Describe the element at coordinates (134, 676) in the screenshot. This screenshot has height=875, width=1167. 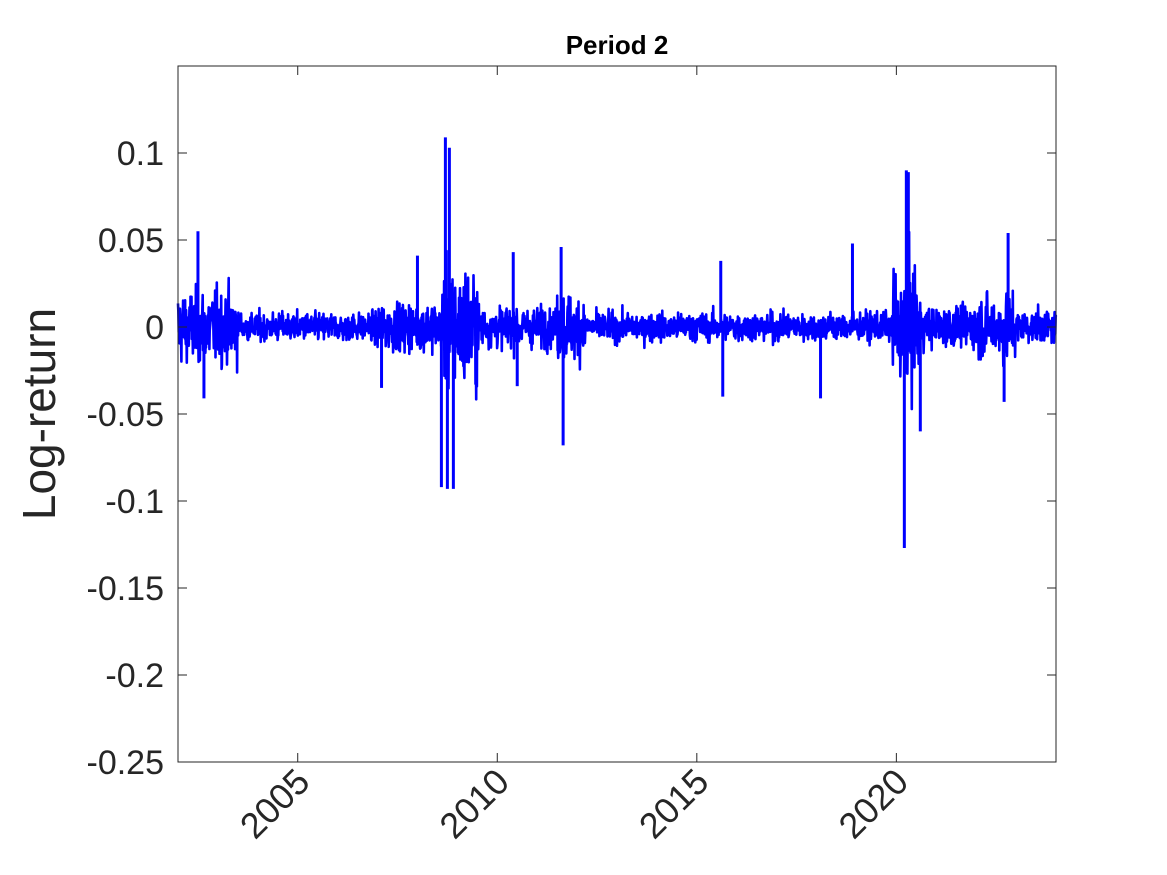
I see `y-tick-label: -0.2` at that location.